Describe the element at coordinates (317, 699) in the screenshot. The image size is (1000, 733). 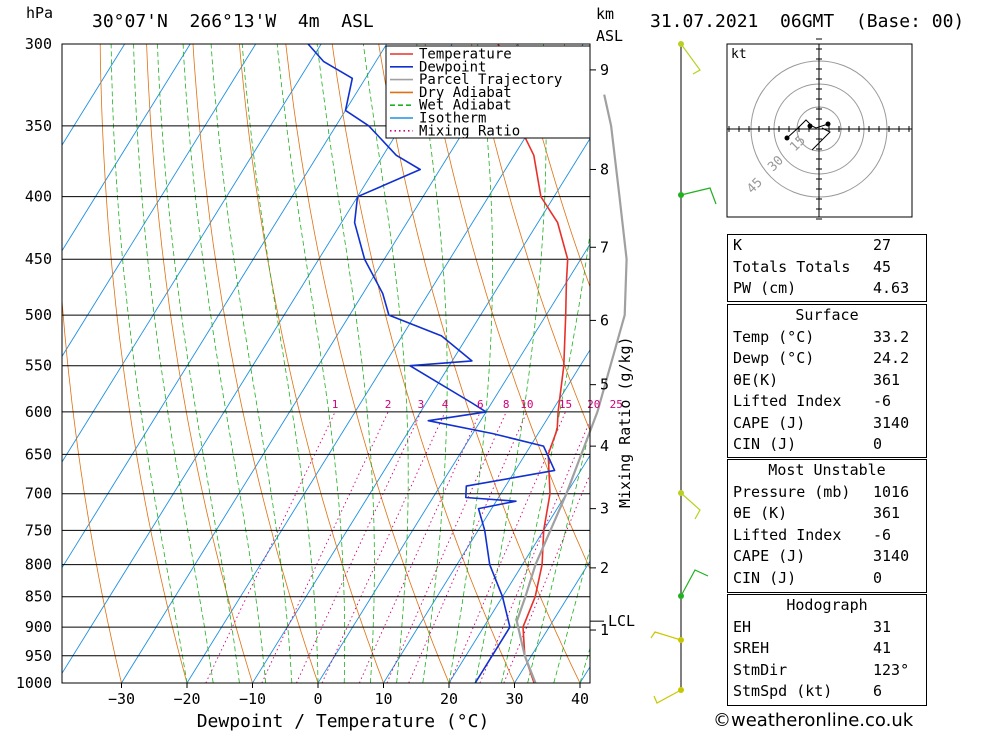
I see `x-tick-label: 0` at that location.